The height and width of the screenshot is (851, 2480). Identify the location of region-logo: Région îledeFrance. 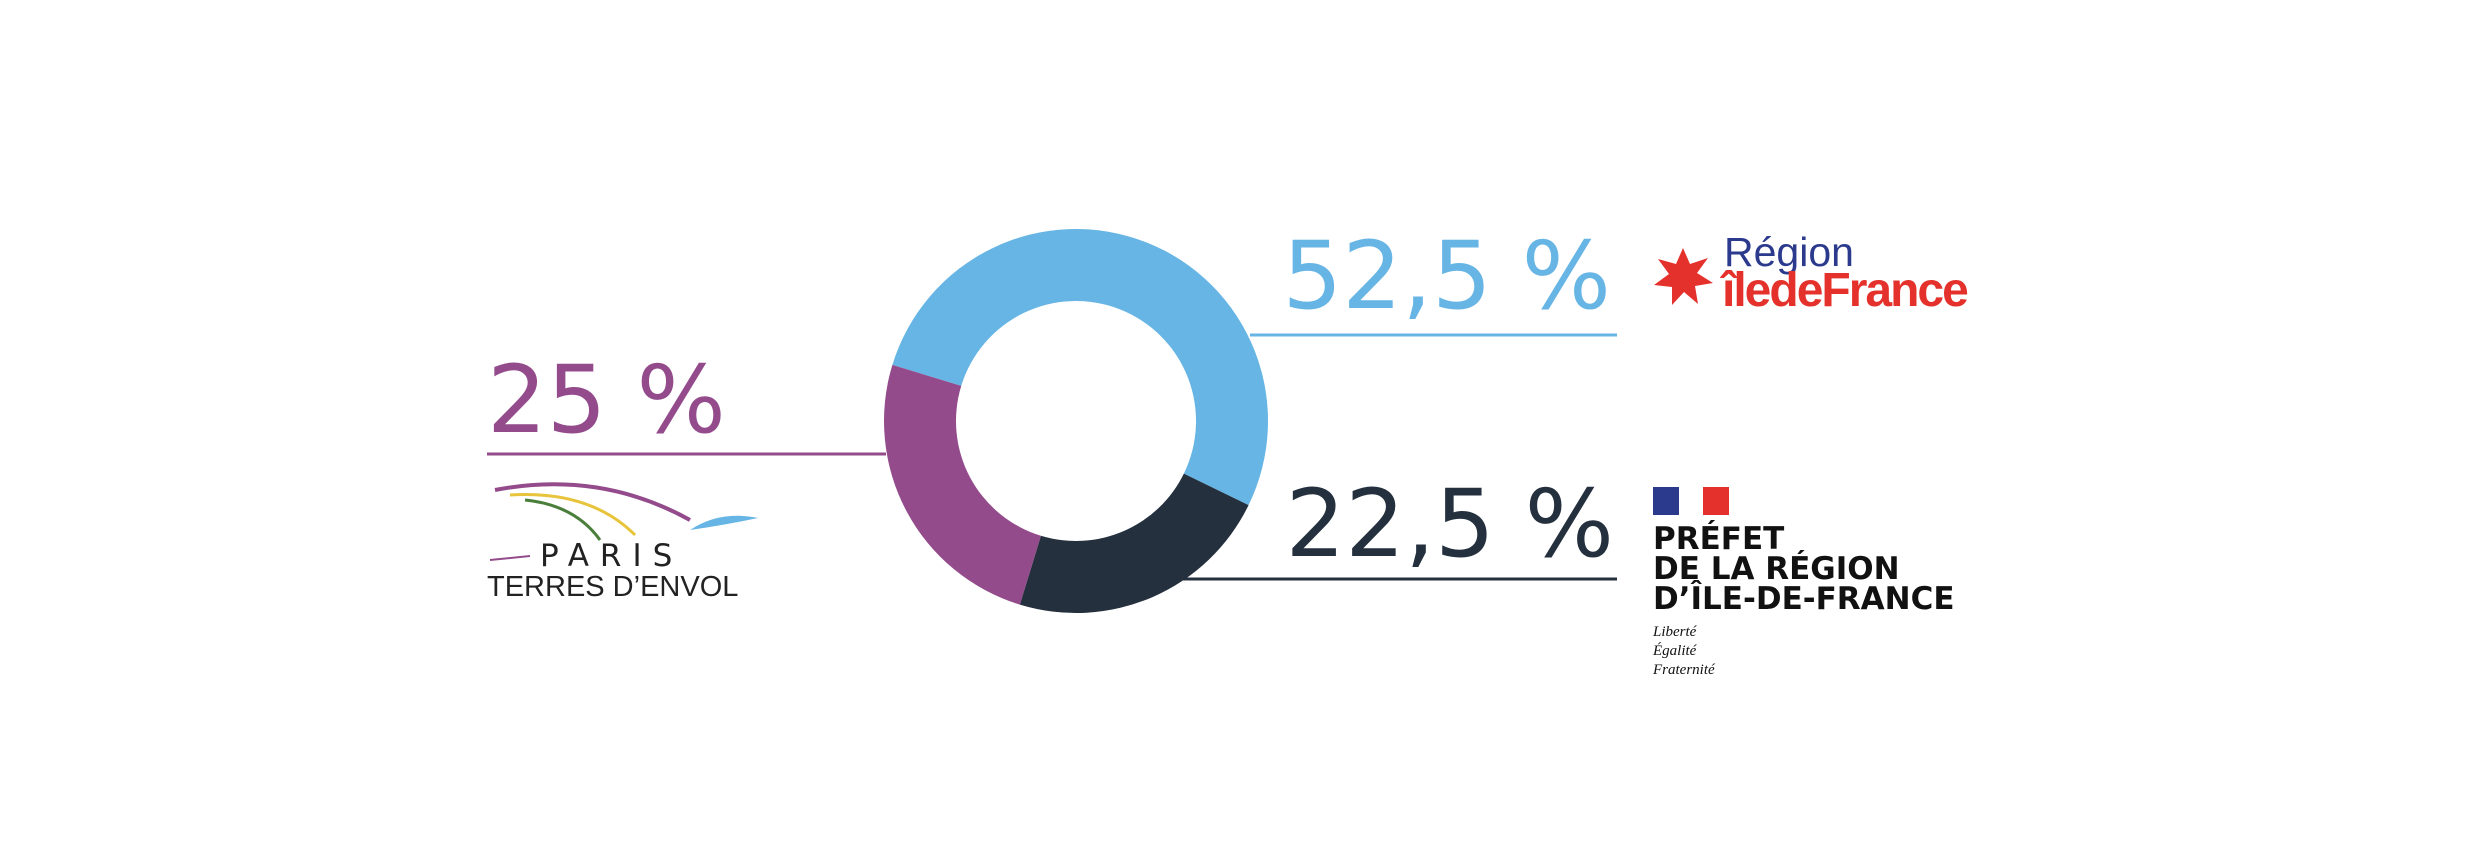
(1812, 273).